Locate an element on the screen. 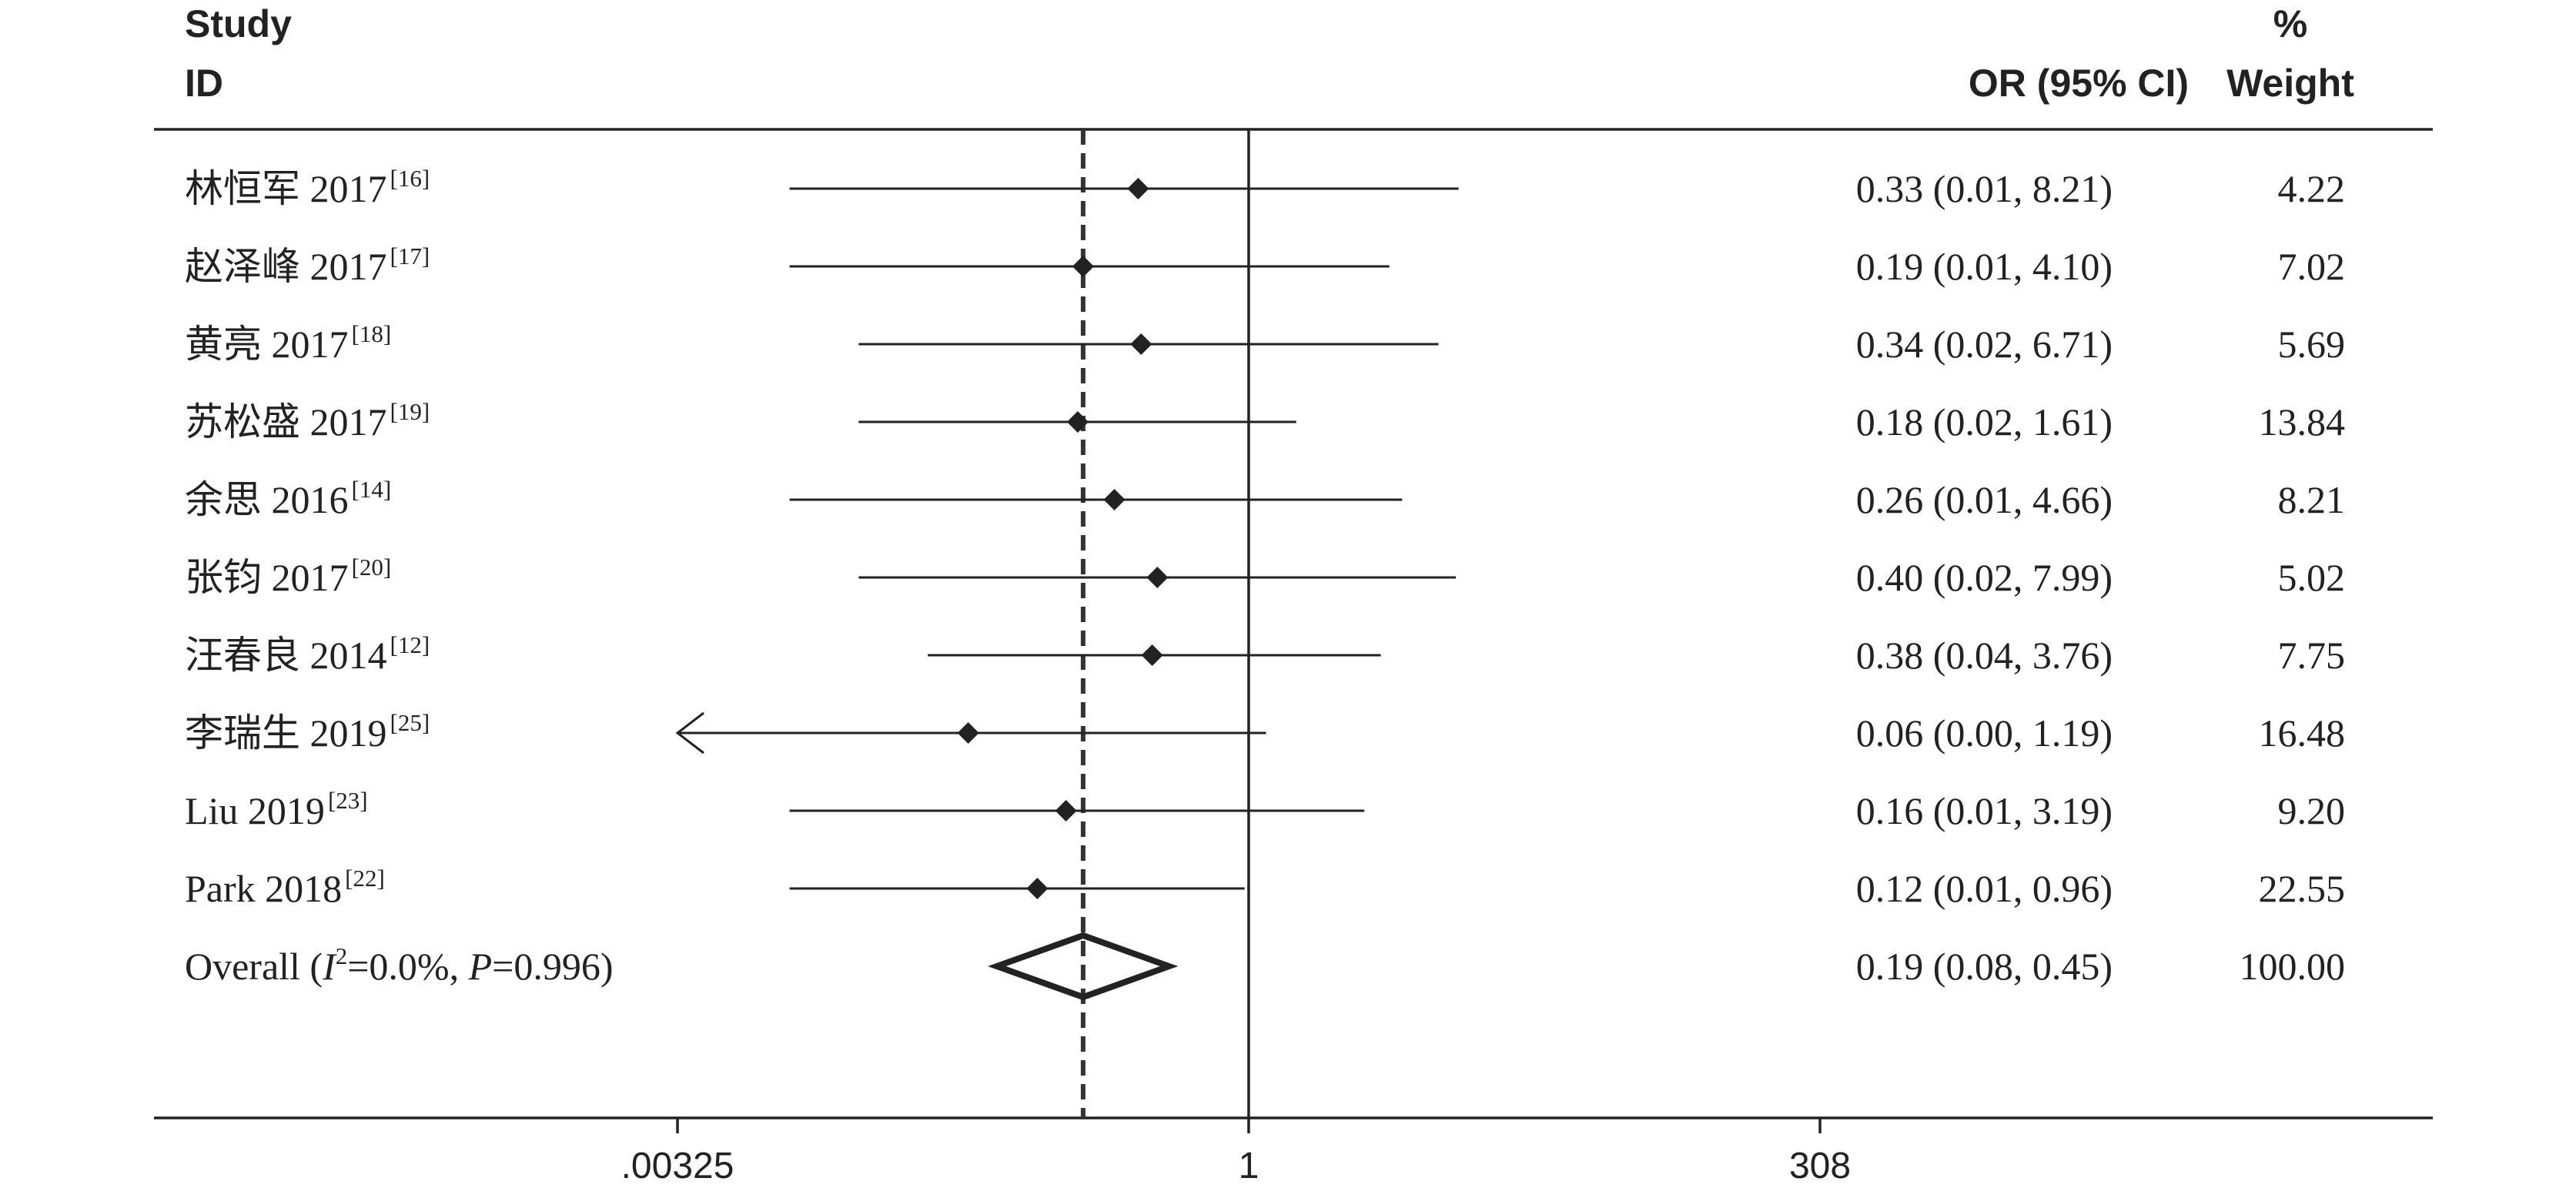  weight-text: 8.21 is located at coordinates (2312, 499).